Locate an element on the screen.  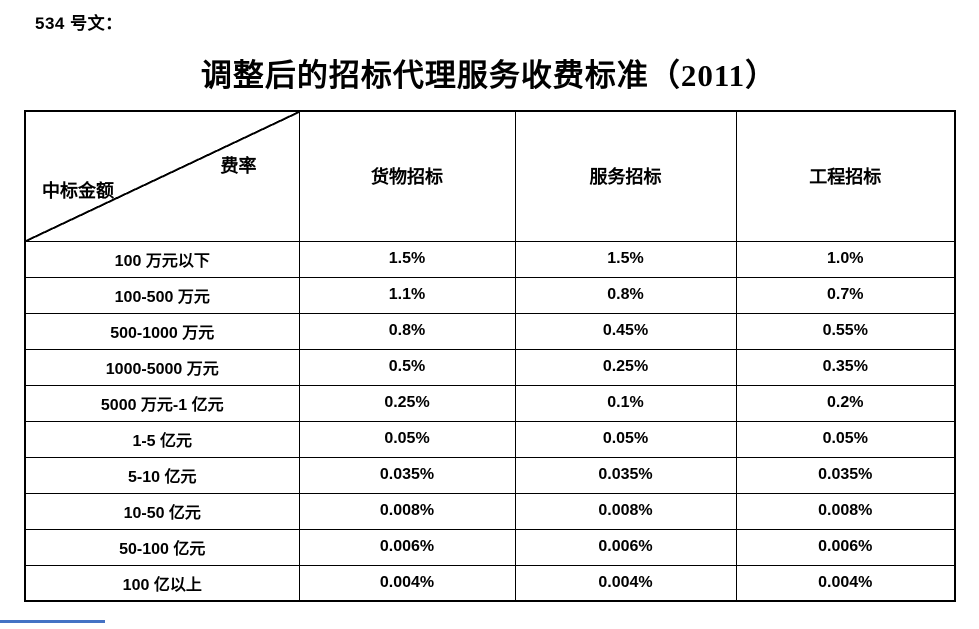
services-rate-cell: 0.008% is located at coordinates (625, 511).